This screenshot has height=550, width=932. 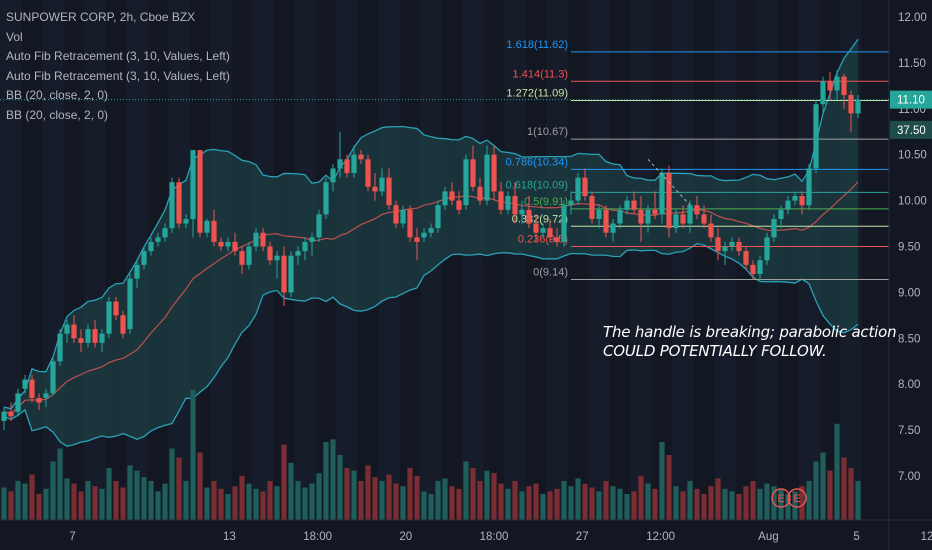 What do you see at coordinates (14, 36) in the screenshot?
I see `legend-volume: Vol` at bounding box center [14, 36].